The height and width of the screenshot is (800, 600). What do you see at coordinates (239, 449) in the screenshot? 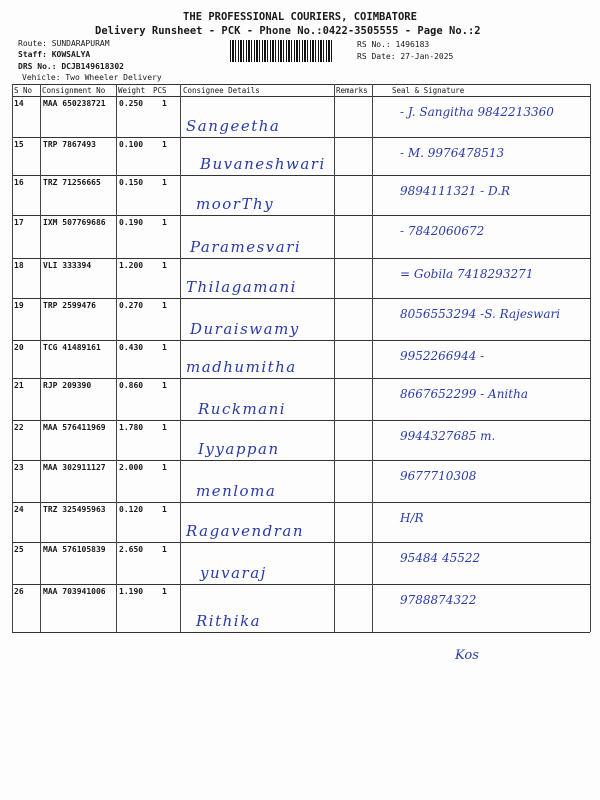
I see `consignee-name: Iyyappan` at bounding box center [239, 449].